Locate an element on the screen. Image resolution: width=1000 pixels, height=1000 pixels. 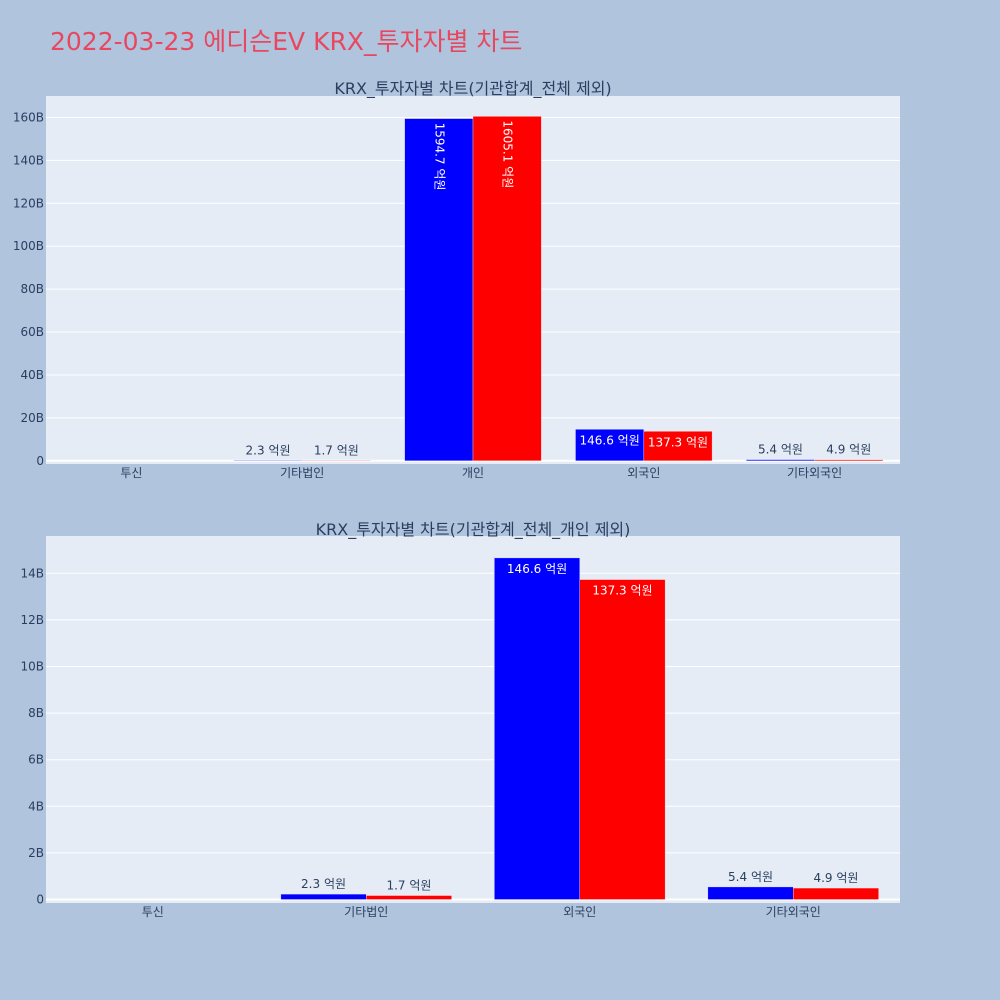
y-tick-label: 140B is located at coordinates (28, 160).